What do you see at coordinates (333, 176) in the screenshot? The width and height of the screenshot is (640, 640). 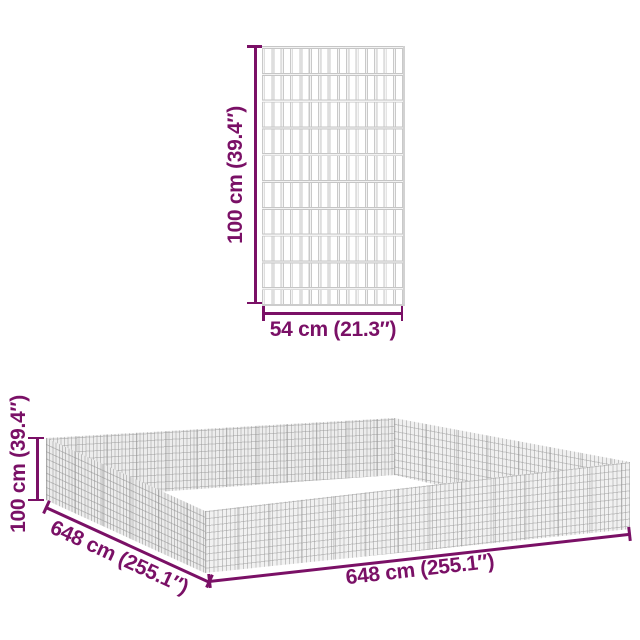 I see `mesh-panel` at bounding box center [333, 176].